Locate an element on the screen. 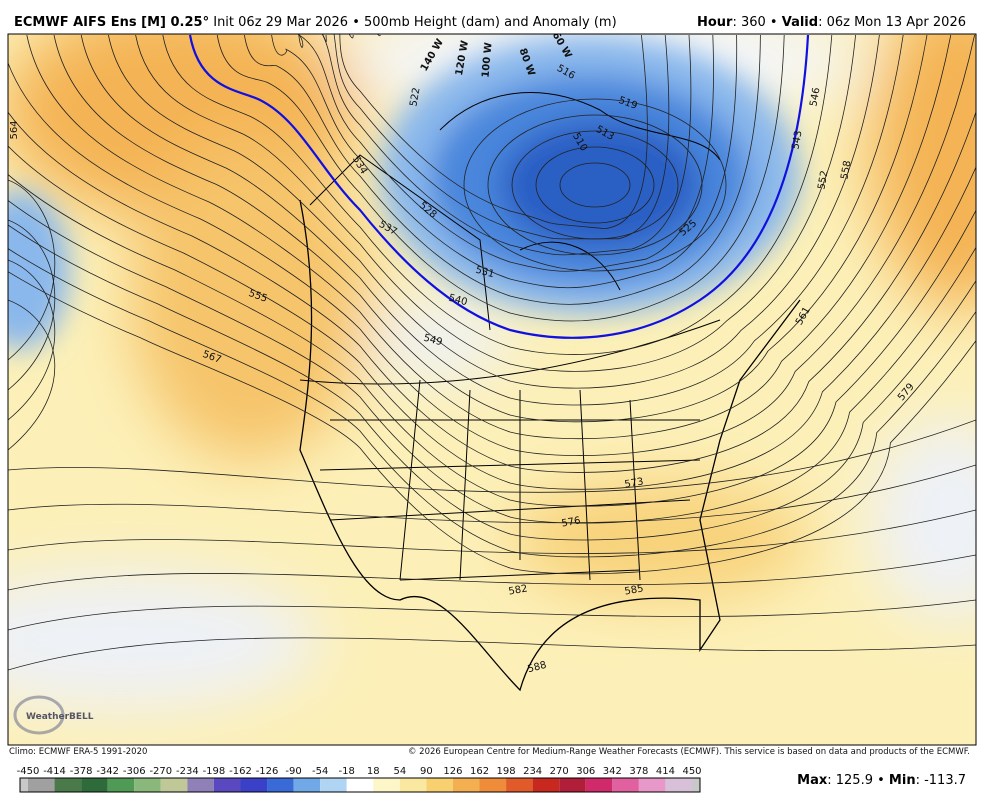 The image size is (984, 808). colorbar-label: -378 is located at coordinates (81, 771).